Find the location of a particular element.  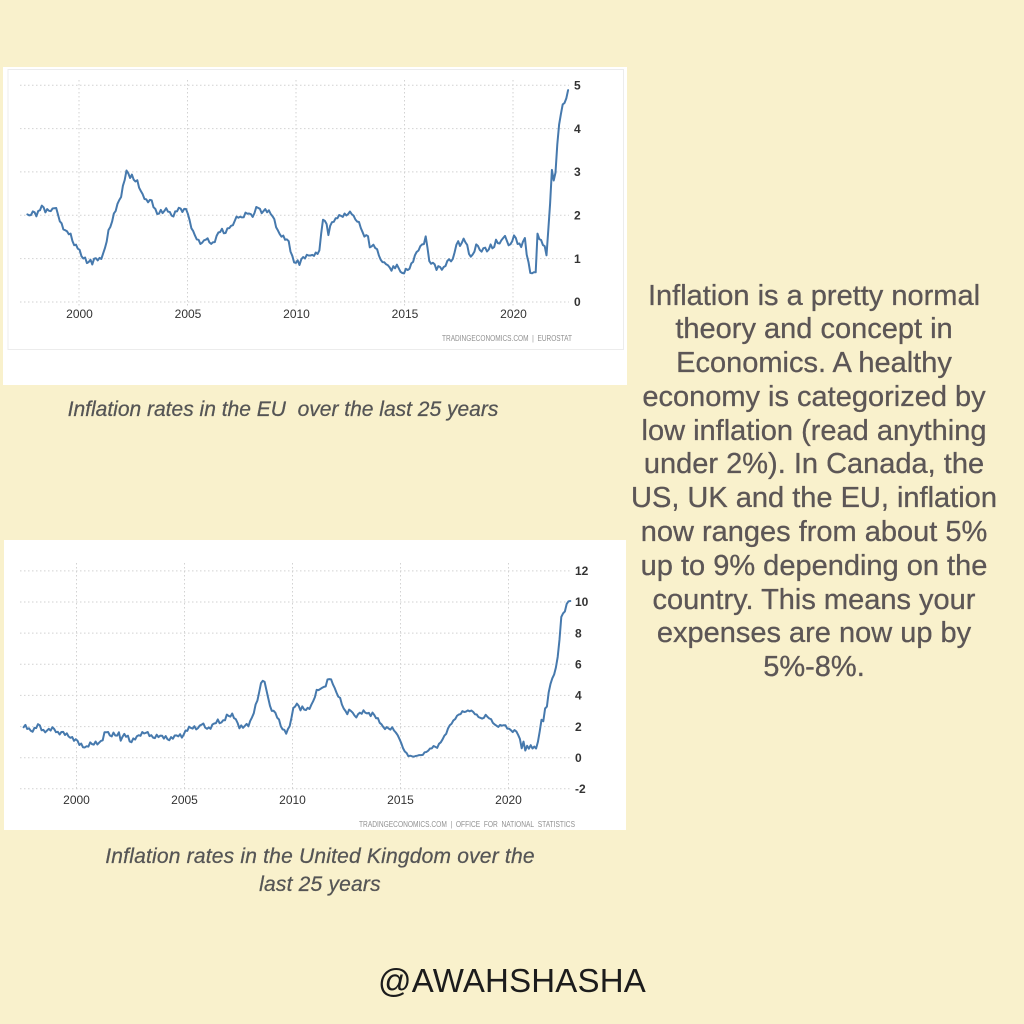

svg-text: 5 is located at coordinates (577, 85).